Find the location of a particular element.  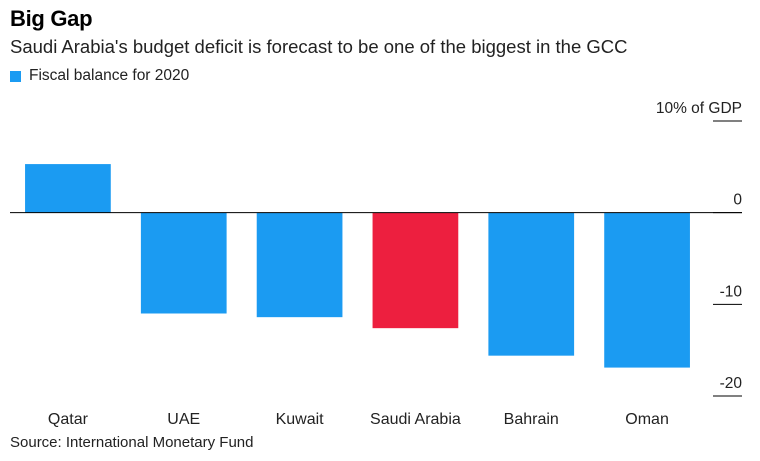

x-label-kuwait: Kuwait is located at coordinates (300, 419).